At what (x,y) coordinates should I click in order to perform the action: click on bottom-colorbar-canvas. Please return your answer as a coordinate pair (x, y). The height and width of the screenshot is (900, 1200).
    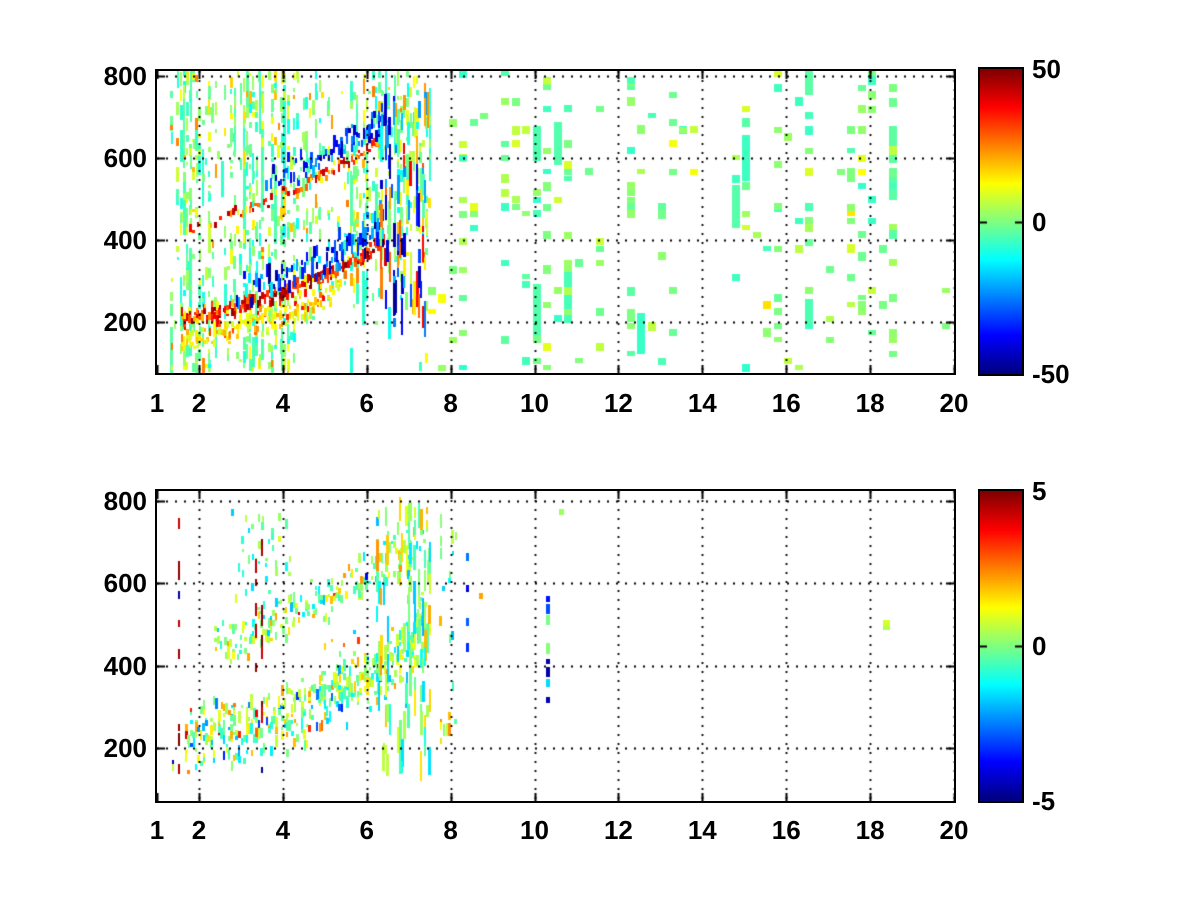
    Looking at the image, I should click on (1001, 646).